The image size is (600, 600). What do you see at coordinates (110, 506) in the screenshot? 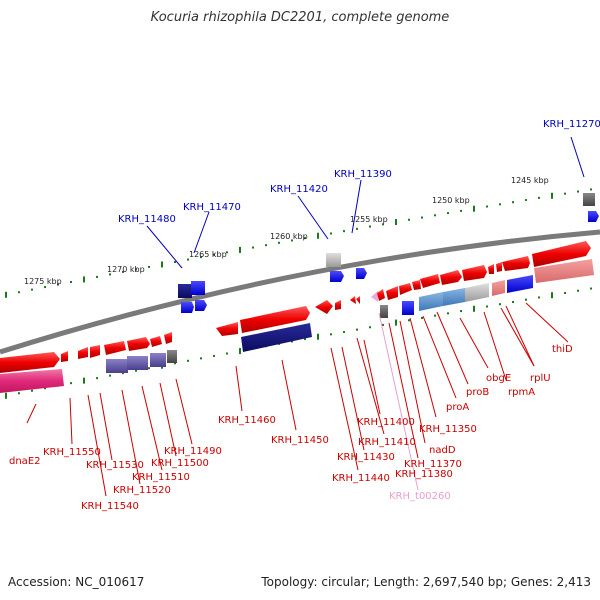
I see `gene-label-krh-11540: KRH_11540` at bounding box center [110, 506].